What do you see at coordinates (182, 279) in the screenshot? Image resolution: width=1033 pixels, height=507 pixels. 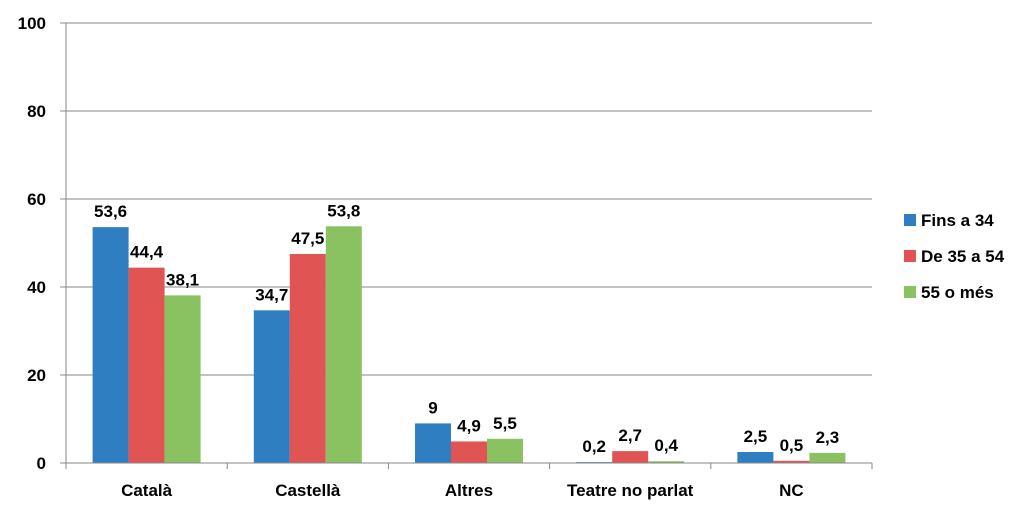 I see `data-label: 38,1` at bounding box center [182, 279].